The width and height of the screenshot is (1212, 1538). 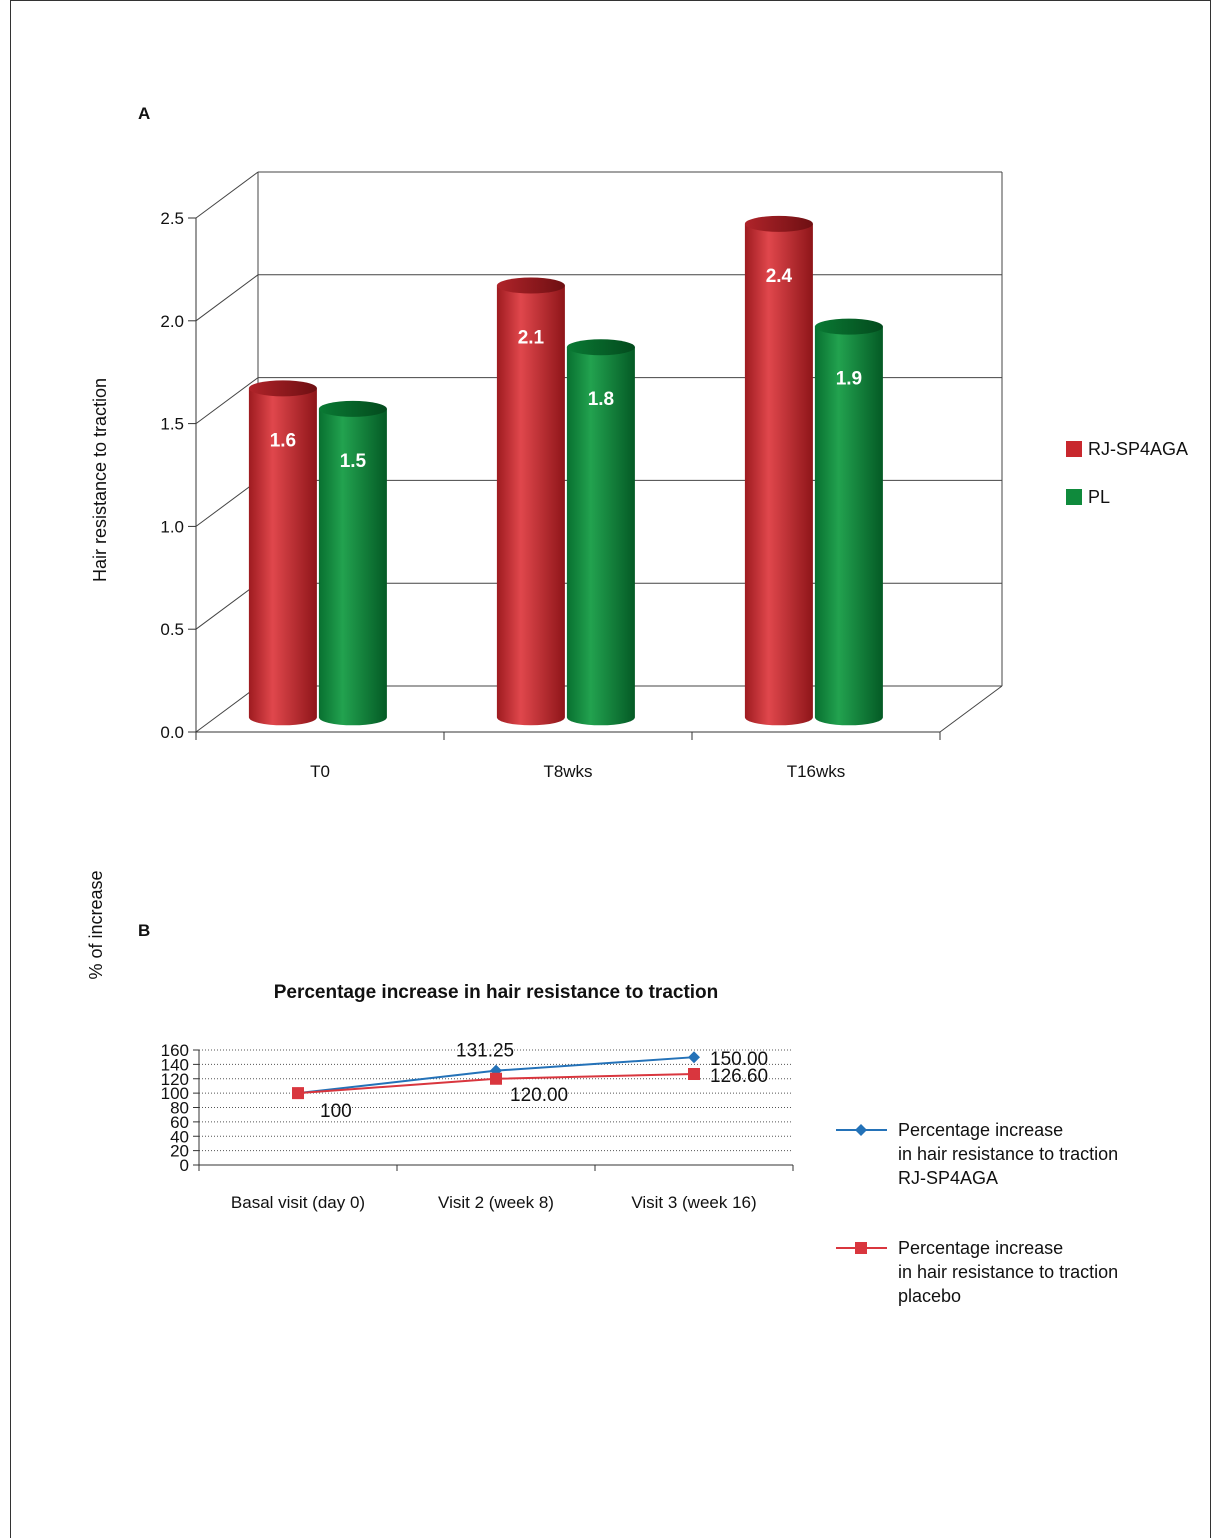 What do you see at coordinates (336, 1111) in the screenshot?
I see `data-label: 100` at bounding box center [336, 1111].